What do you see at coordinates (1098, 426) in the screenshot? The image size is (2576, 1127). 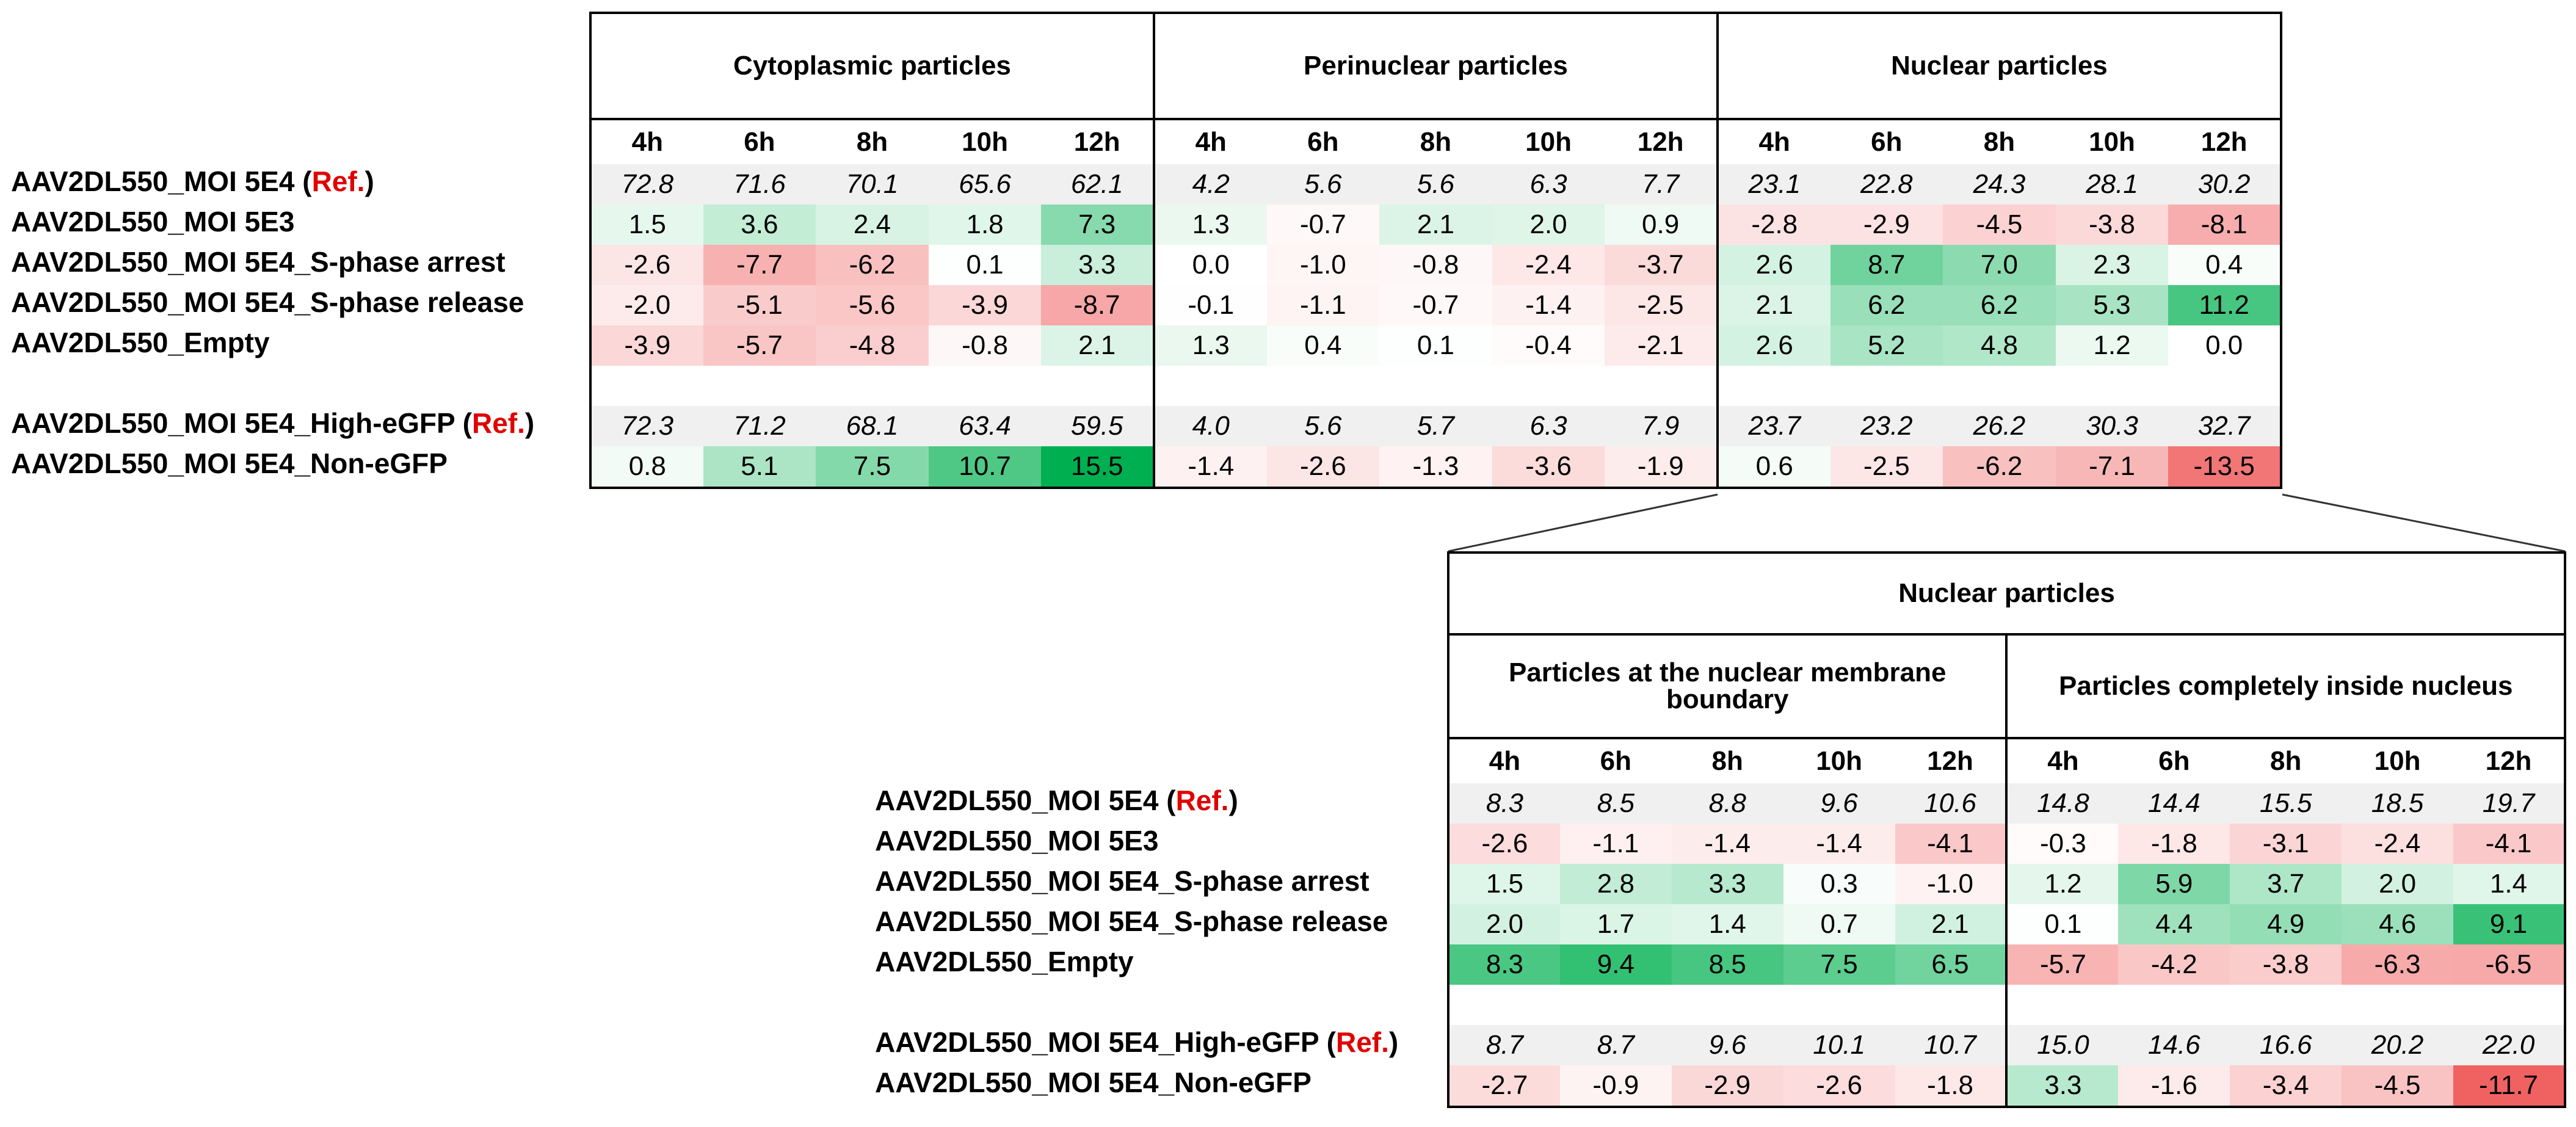 I see `heatmap-cell: 59.5` at bounding box center [1098, 426].